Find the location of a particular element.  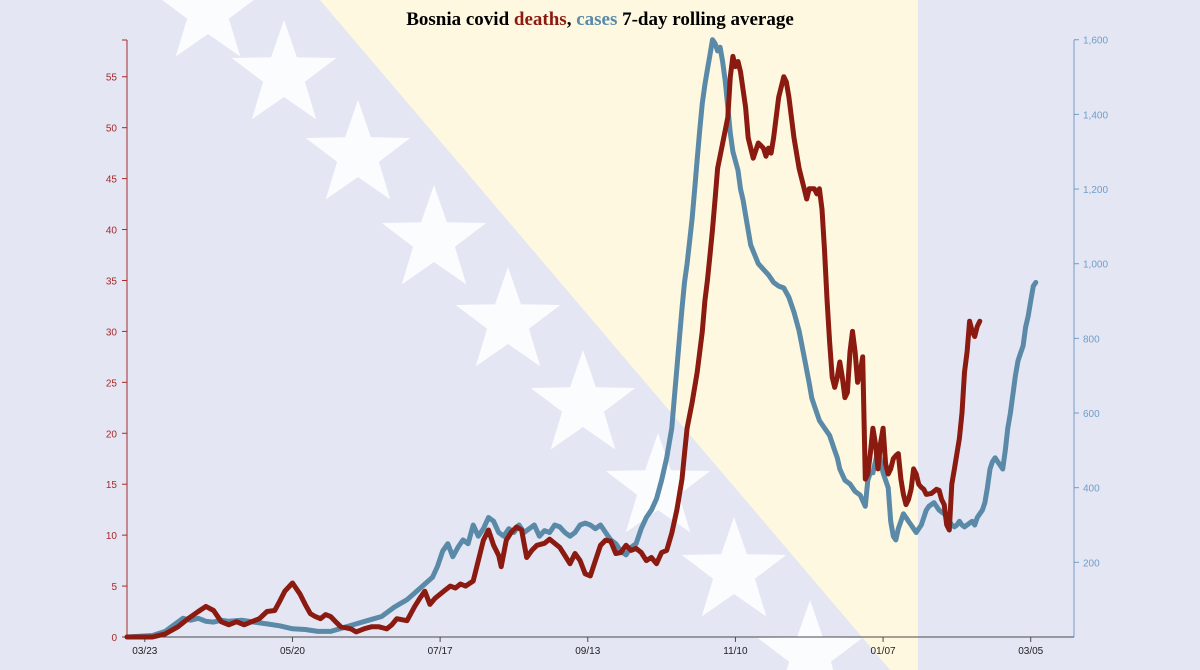

right-axis-tick-label: 1,400 is located at coordinates (1095, 115).